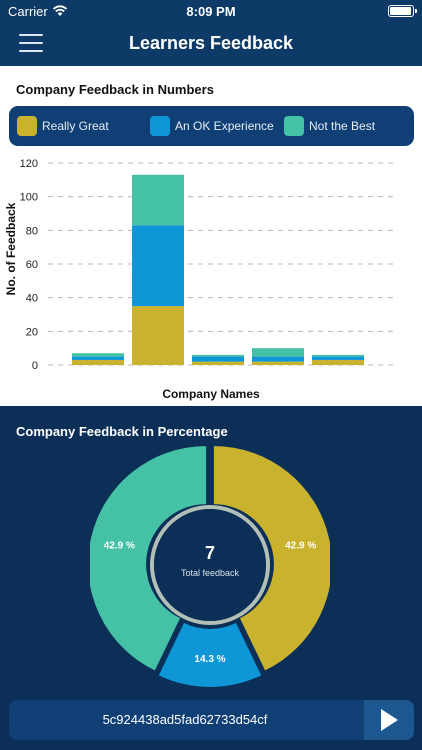 The image size is (422, 750). I want to click on menu-button, so click(32, 43).